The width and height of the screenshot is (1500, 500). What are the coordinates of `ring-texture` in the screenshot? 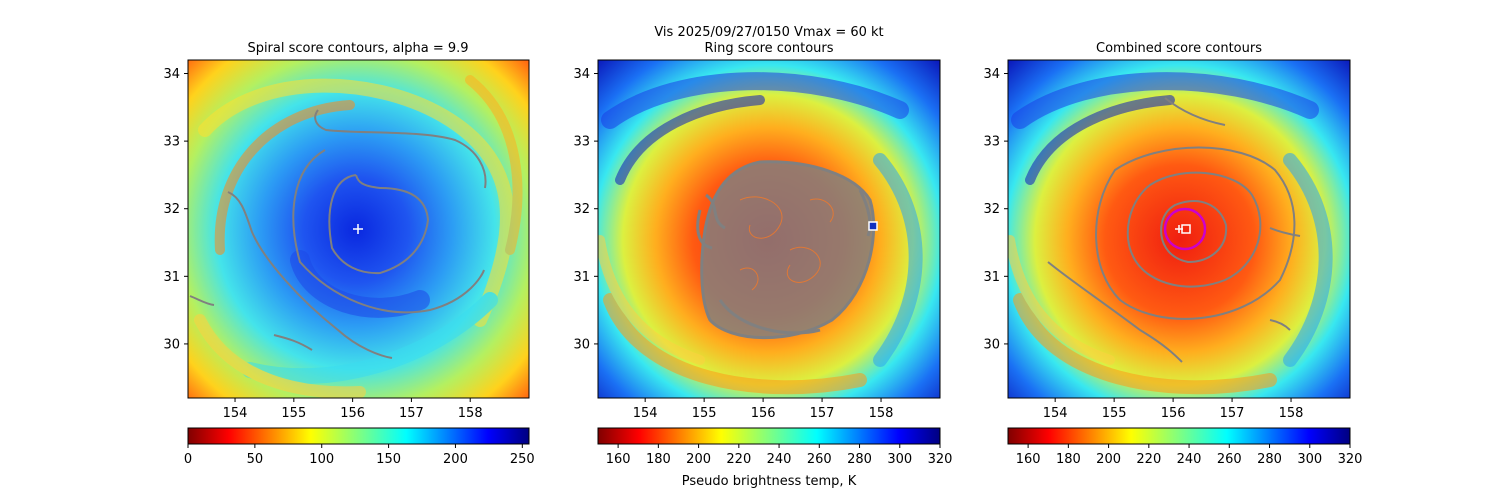 It's located at (786, 243).